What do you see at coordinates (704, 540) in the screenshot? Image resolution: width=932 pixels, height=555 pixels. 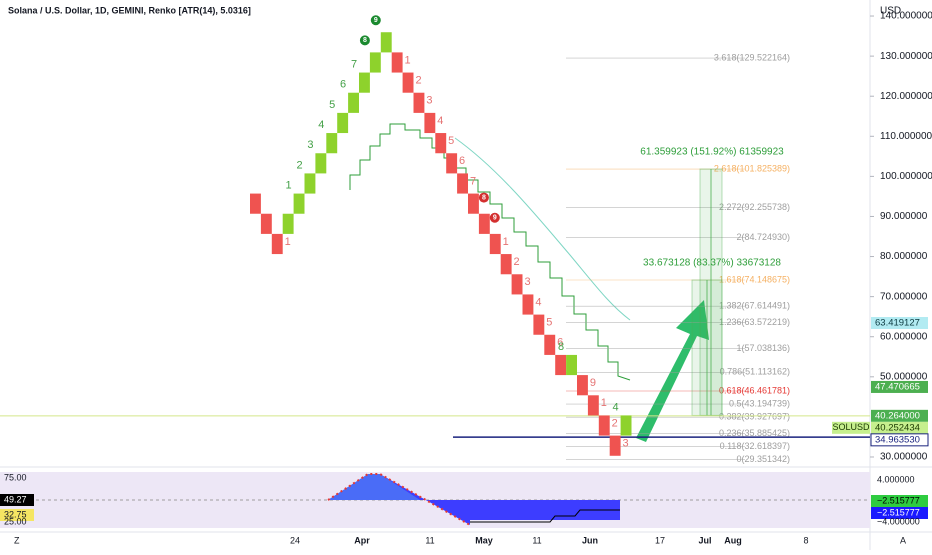 I see `x-tick-label: Jul` at bounding box center [704, 540].